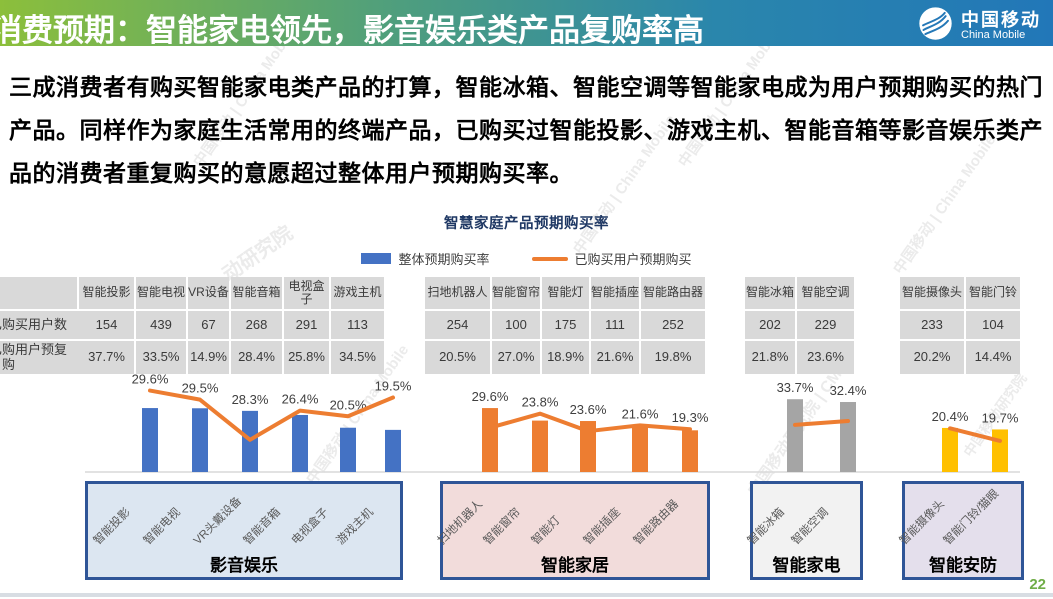 This screenshot has width=1053, height=599. Describe the element at coordinates (38, 293) in the screenshot. I see `table-corner-cell` at that location.